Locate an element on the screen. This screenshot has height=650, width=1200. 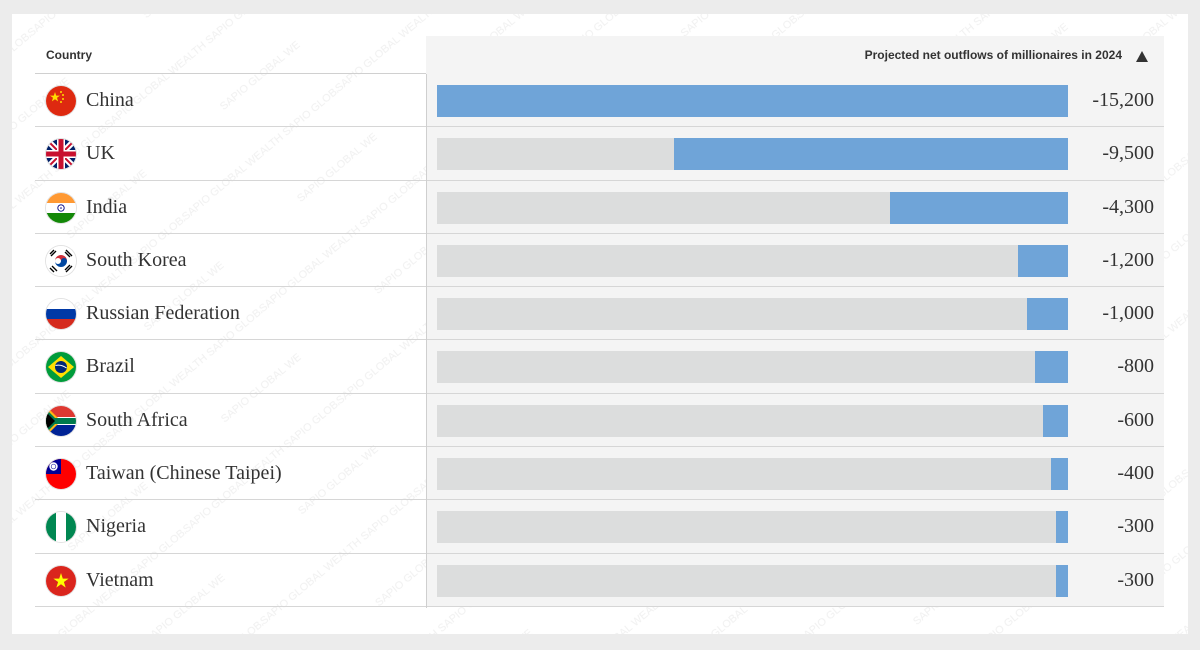
table-row: UK -9,500 is located at coordinates (599, 154).